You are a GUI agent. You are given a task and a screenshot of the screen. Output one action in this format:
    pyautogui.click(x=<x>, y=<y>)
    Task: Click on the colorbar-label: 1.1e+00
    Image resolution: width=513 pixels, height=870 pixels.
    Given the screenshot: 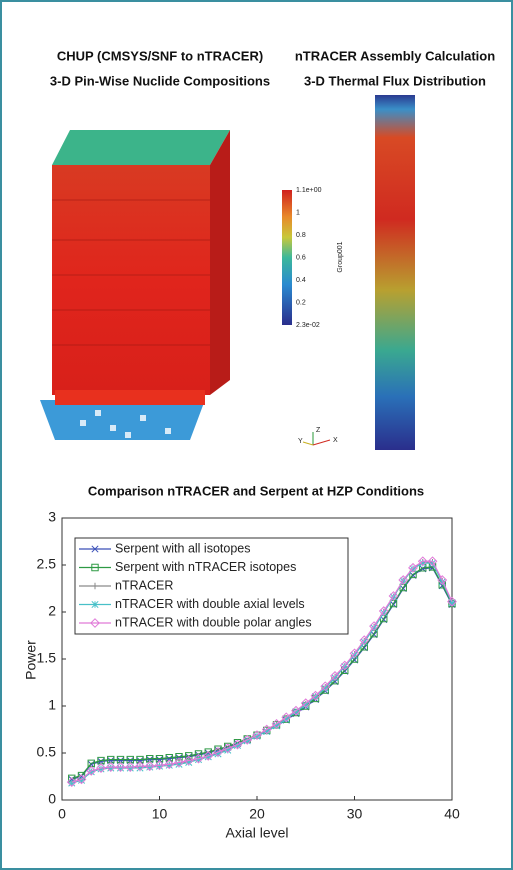 What is the action you would take?
    pyautogui.click(x=309, y=190)
    